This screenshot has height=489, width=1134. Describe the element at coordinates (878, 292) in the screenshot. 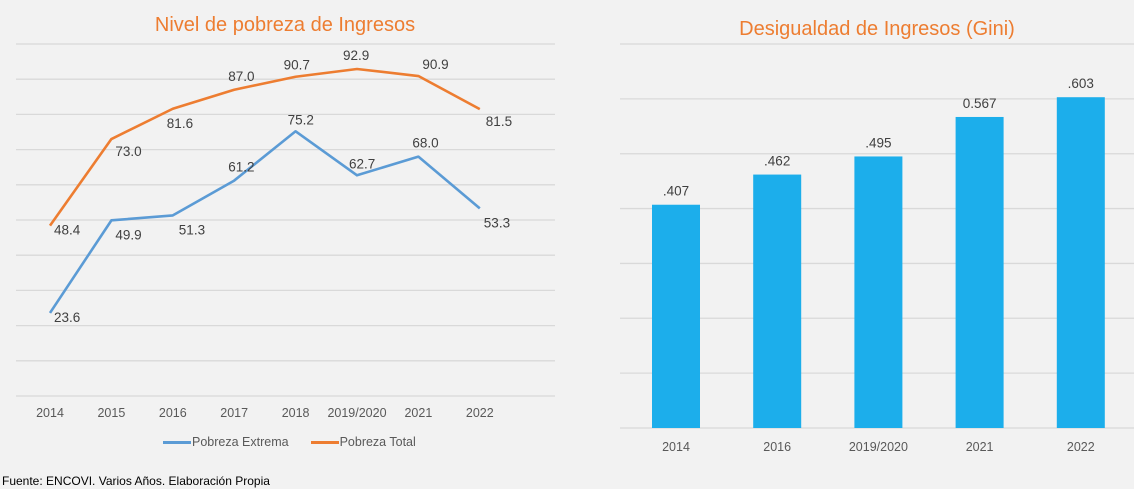

I see `bar-2019/2020` at that location.